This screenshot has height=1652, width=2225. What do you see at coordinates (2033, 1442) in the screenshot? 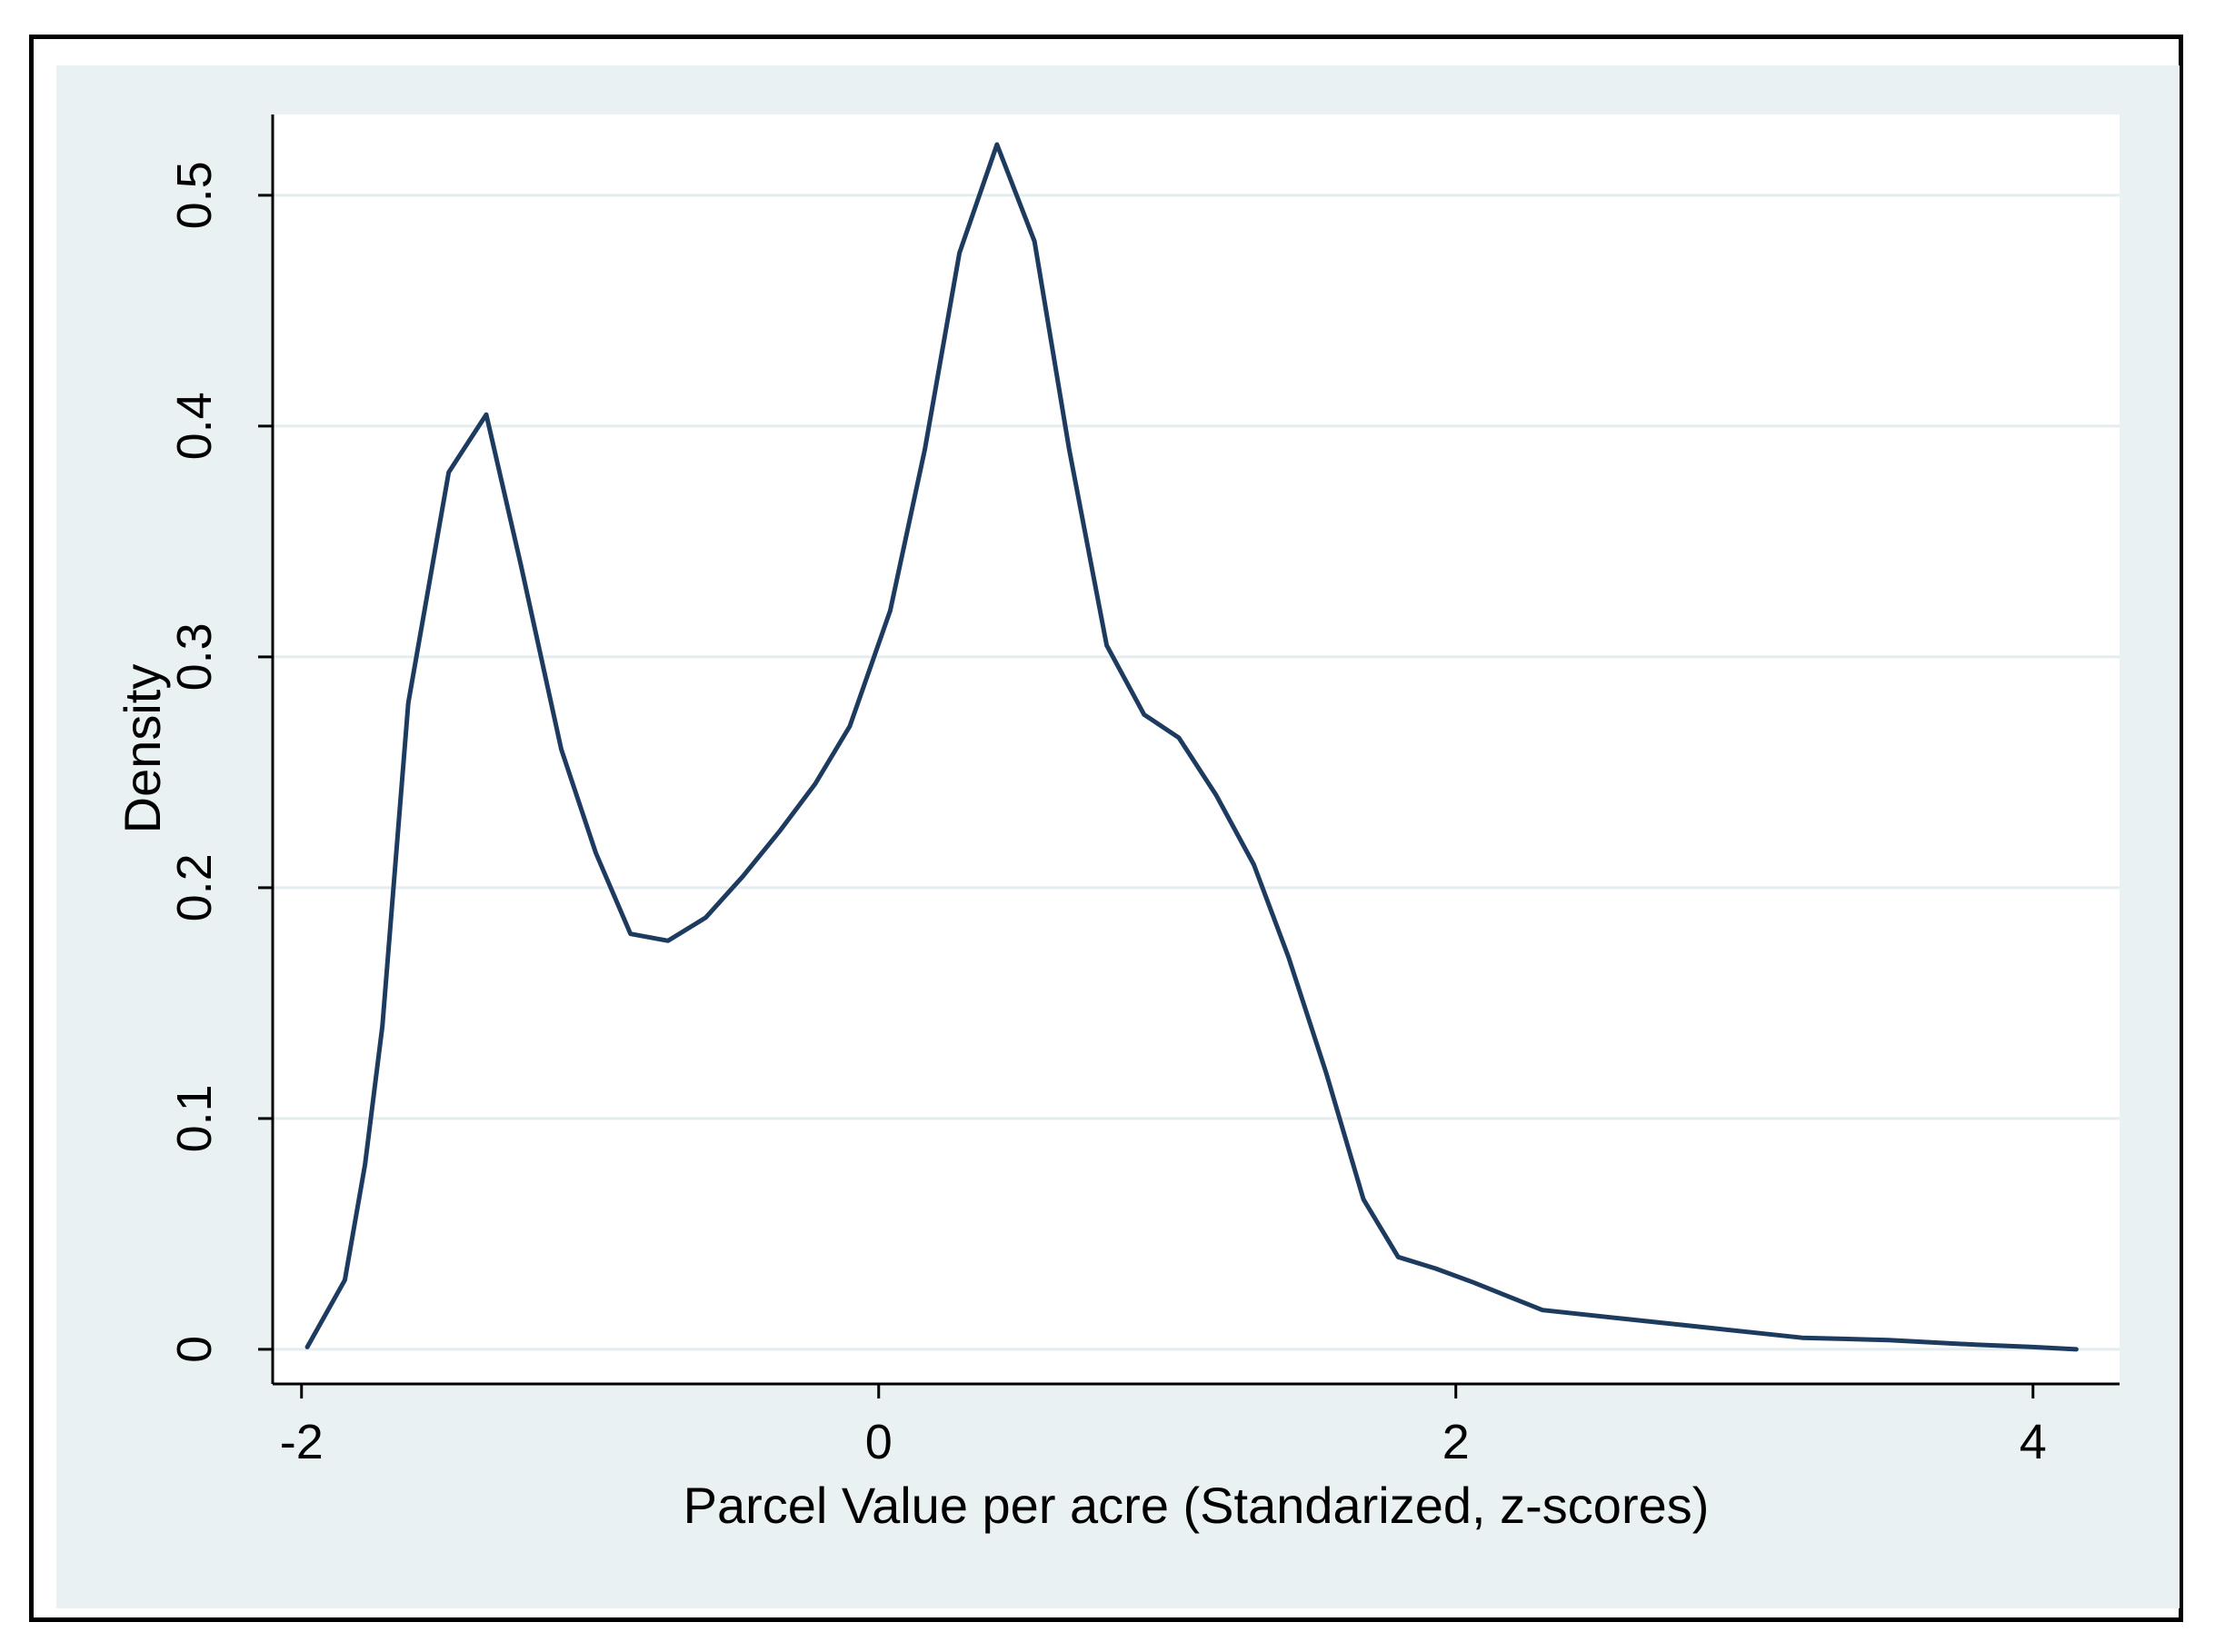
I see `x-tick-label: 4` at bounding box center [2033, 1442].